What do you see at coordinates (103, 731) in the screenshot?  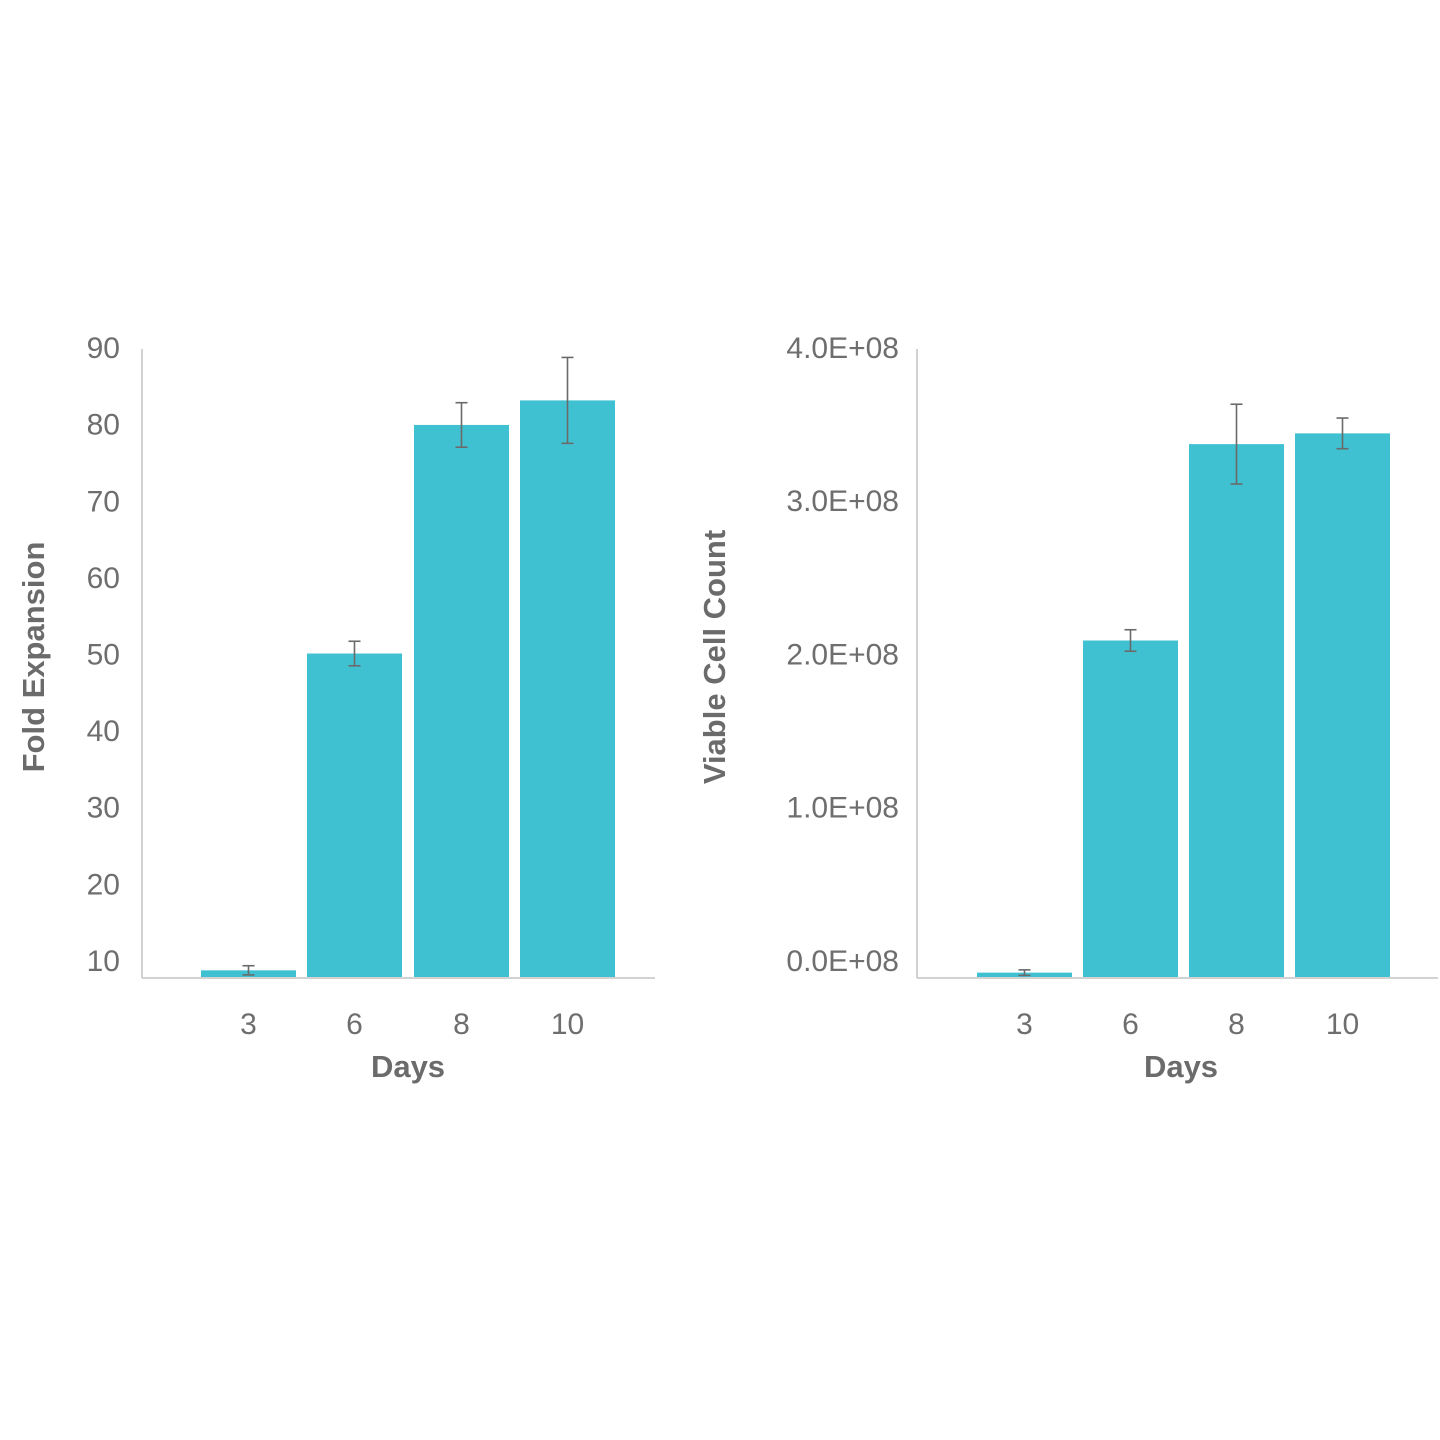 I see `y-tick-label: 40` at bounding box center [103, 731].